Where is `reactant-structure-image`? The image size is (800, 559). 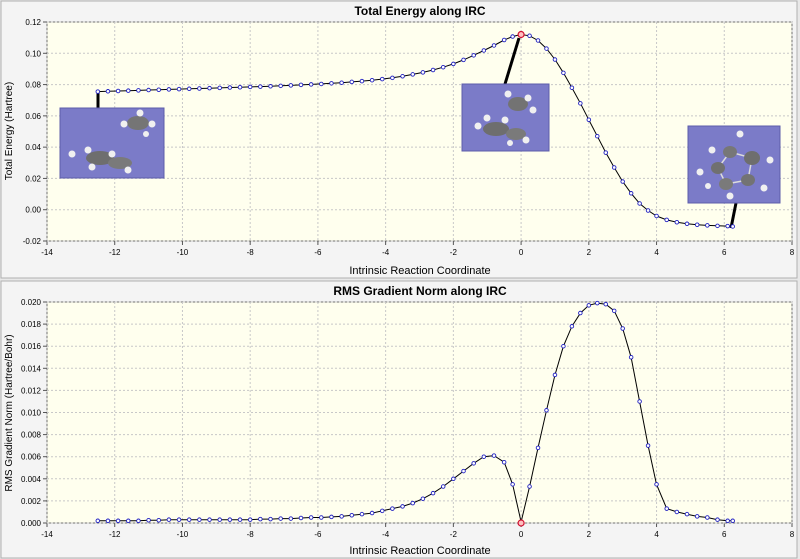
reactant-structure-image is located at coordinates (112, 136).